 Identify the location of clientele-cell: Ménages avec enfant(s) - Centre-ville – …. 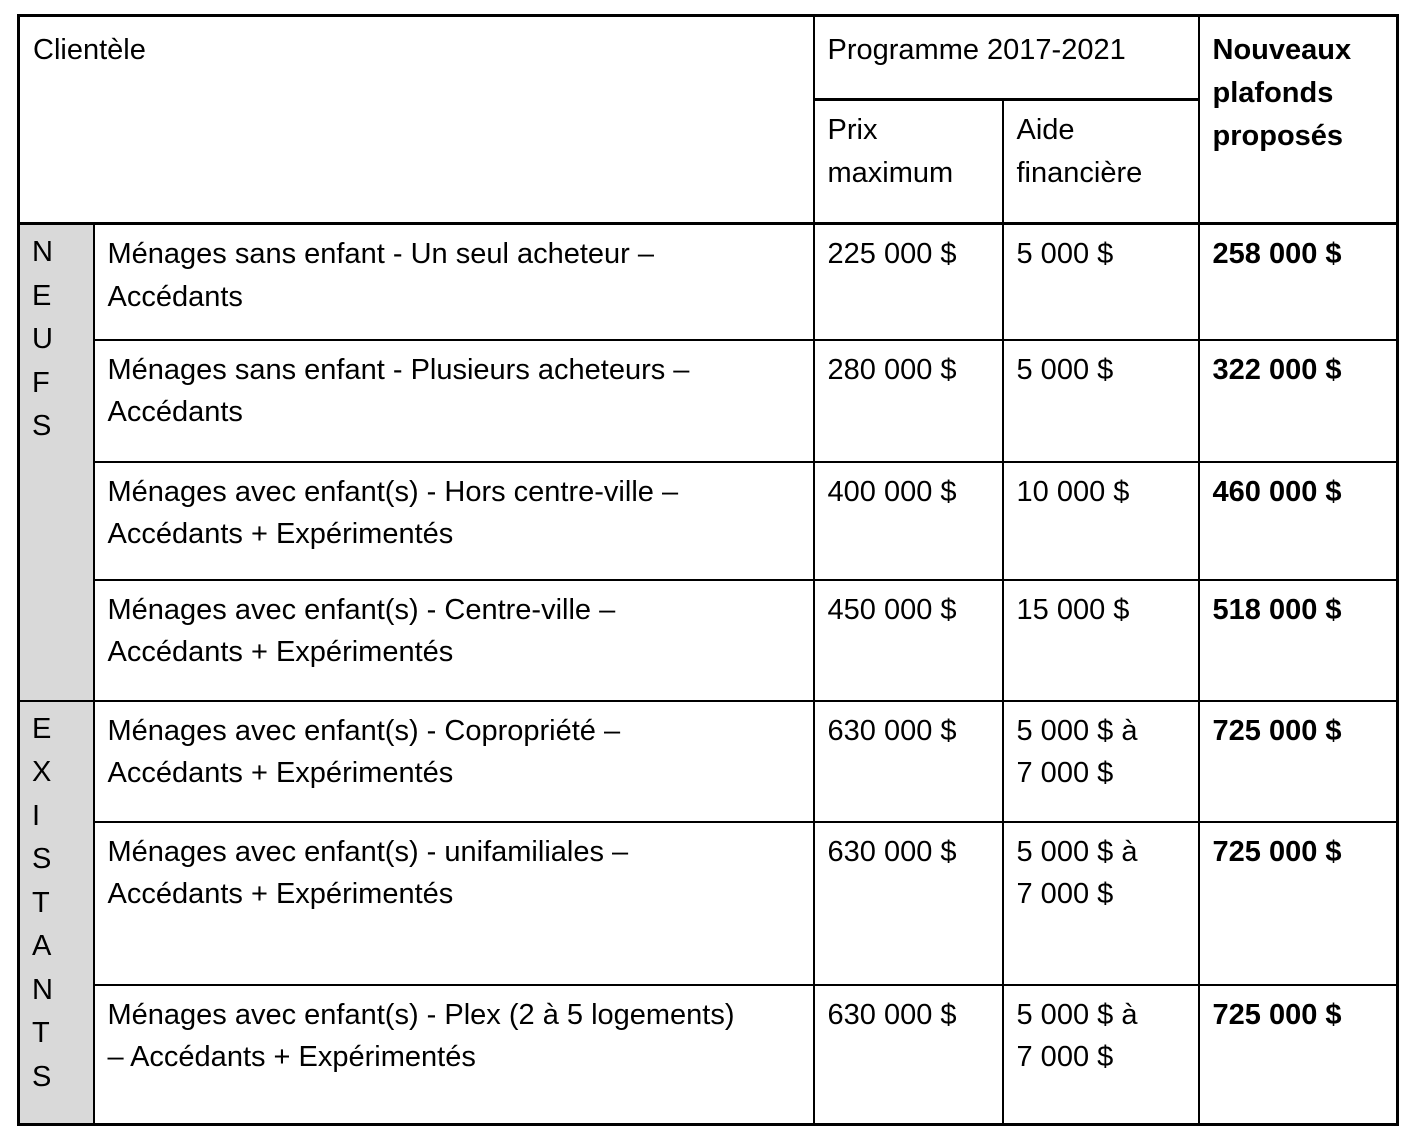
(453, 640).